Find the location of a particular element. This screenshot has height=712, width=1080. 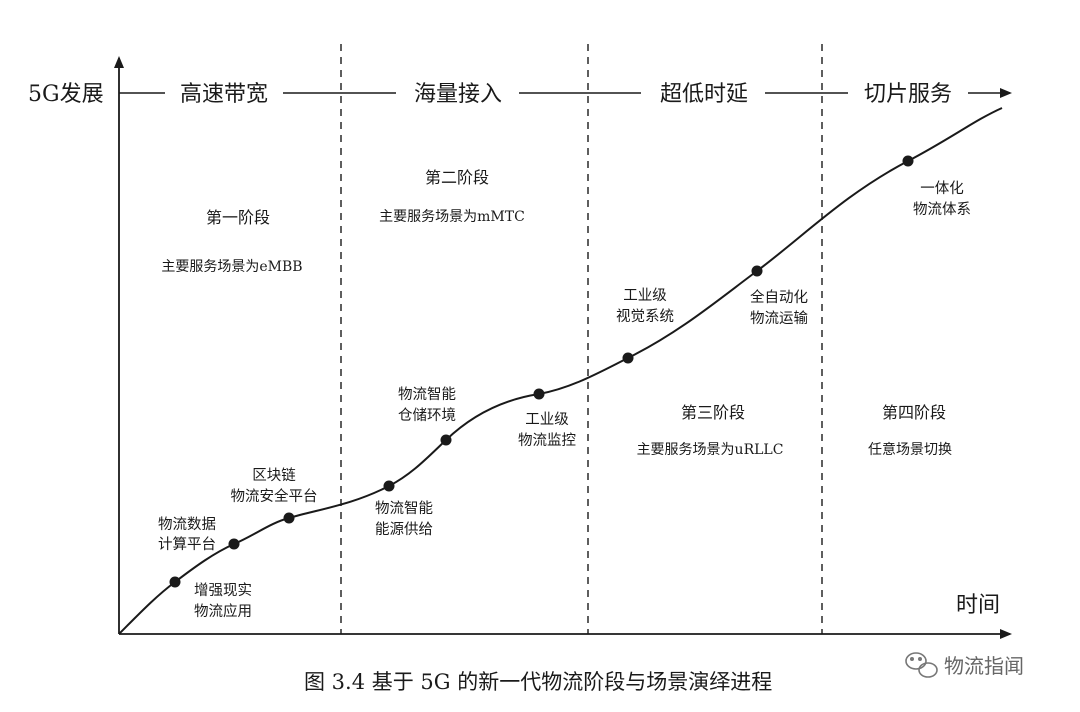

milestone-8: 全自动化 物流运输 is located at coordinates (779, 296).